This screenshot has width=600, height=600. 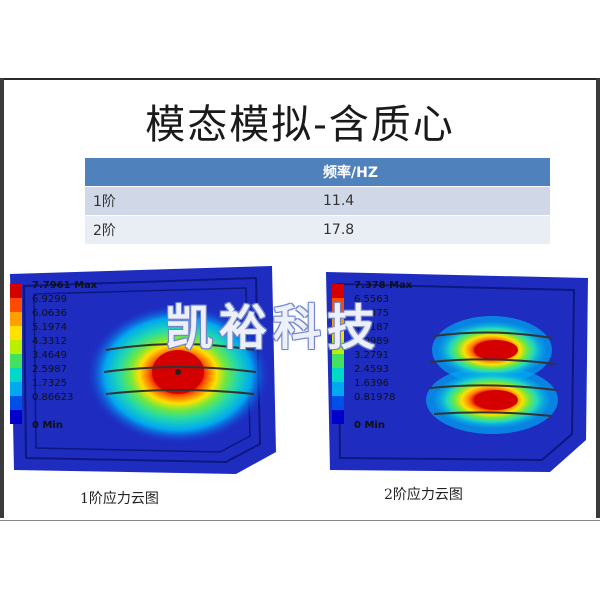 I want to click on legend-value: 6.5563, so click(x=371, y=299).